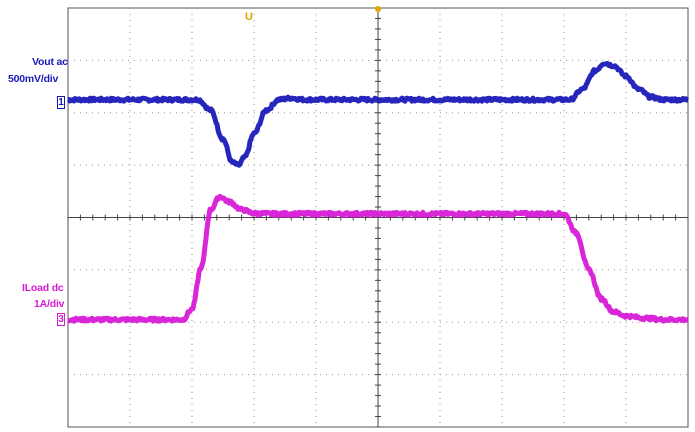 The width and height of the screenshot is (695, 432). What do you see at coordinates (249, 17) in the screenshot?
I see `trigger-position-marker: U` at bounding box center [249, 17].